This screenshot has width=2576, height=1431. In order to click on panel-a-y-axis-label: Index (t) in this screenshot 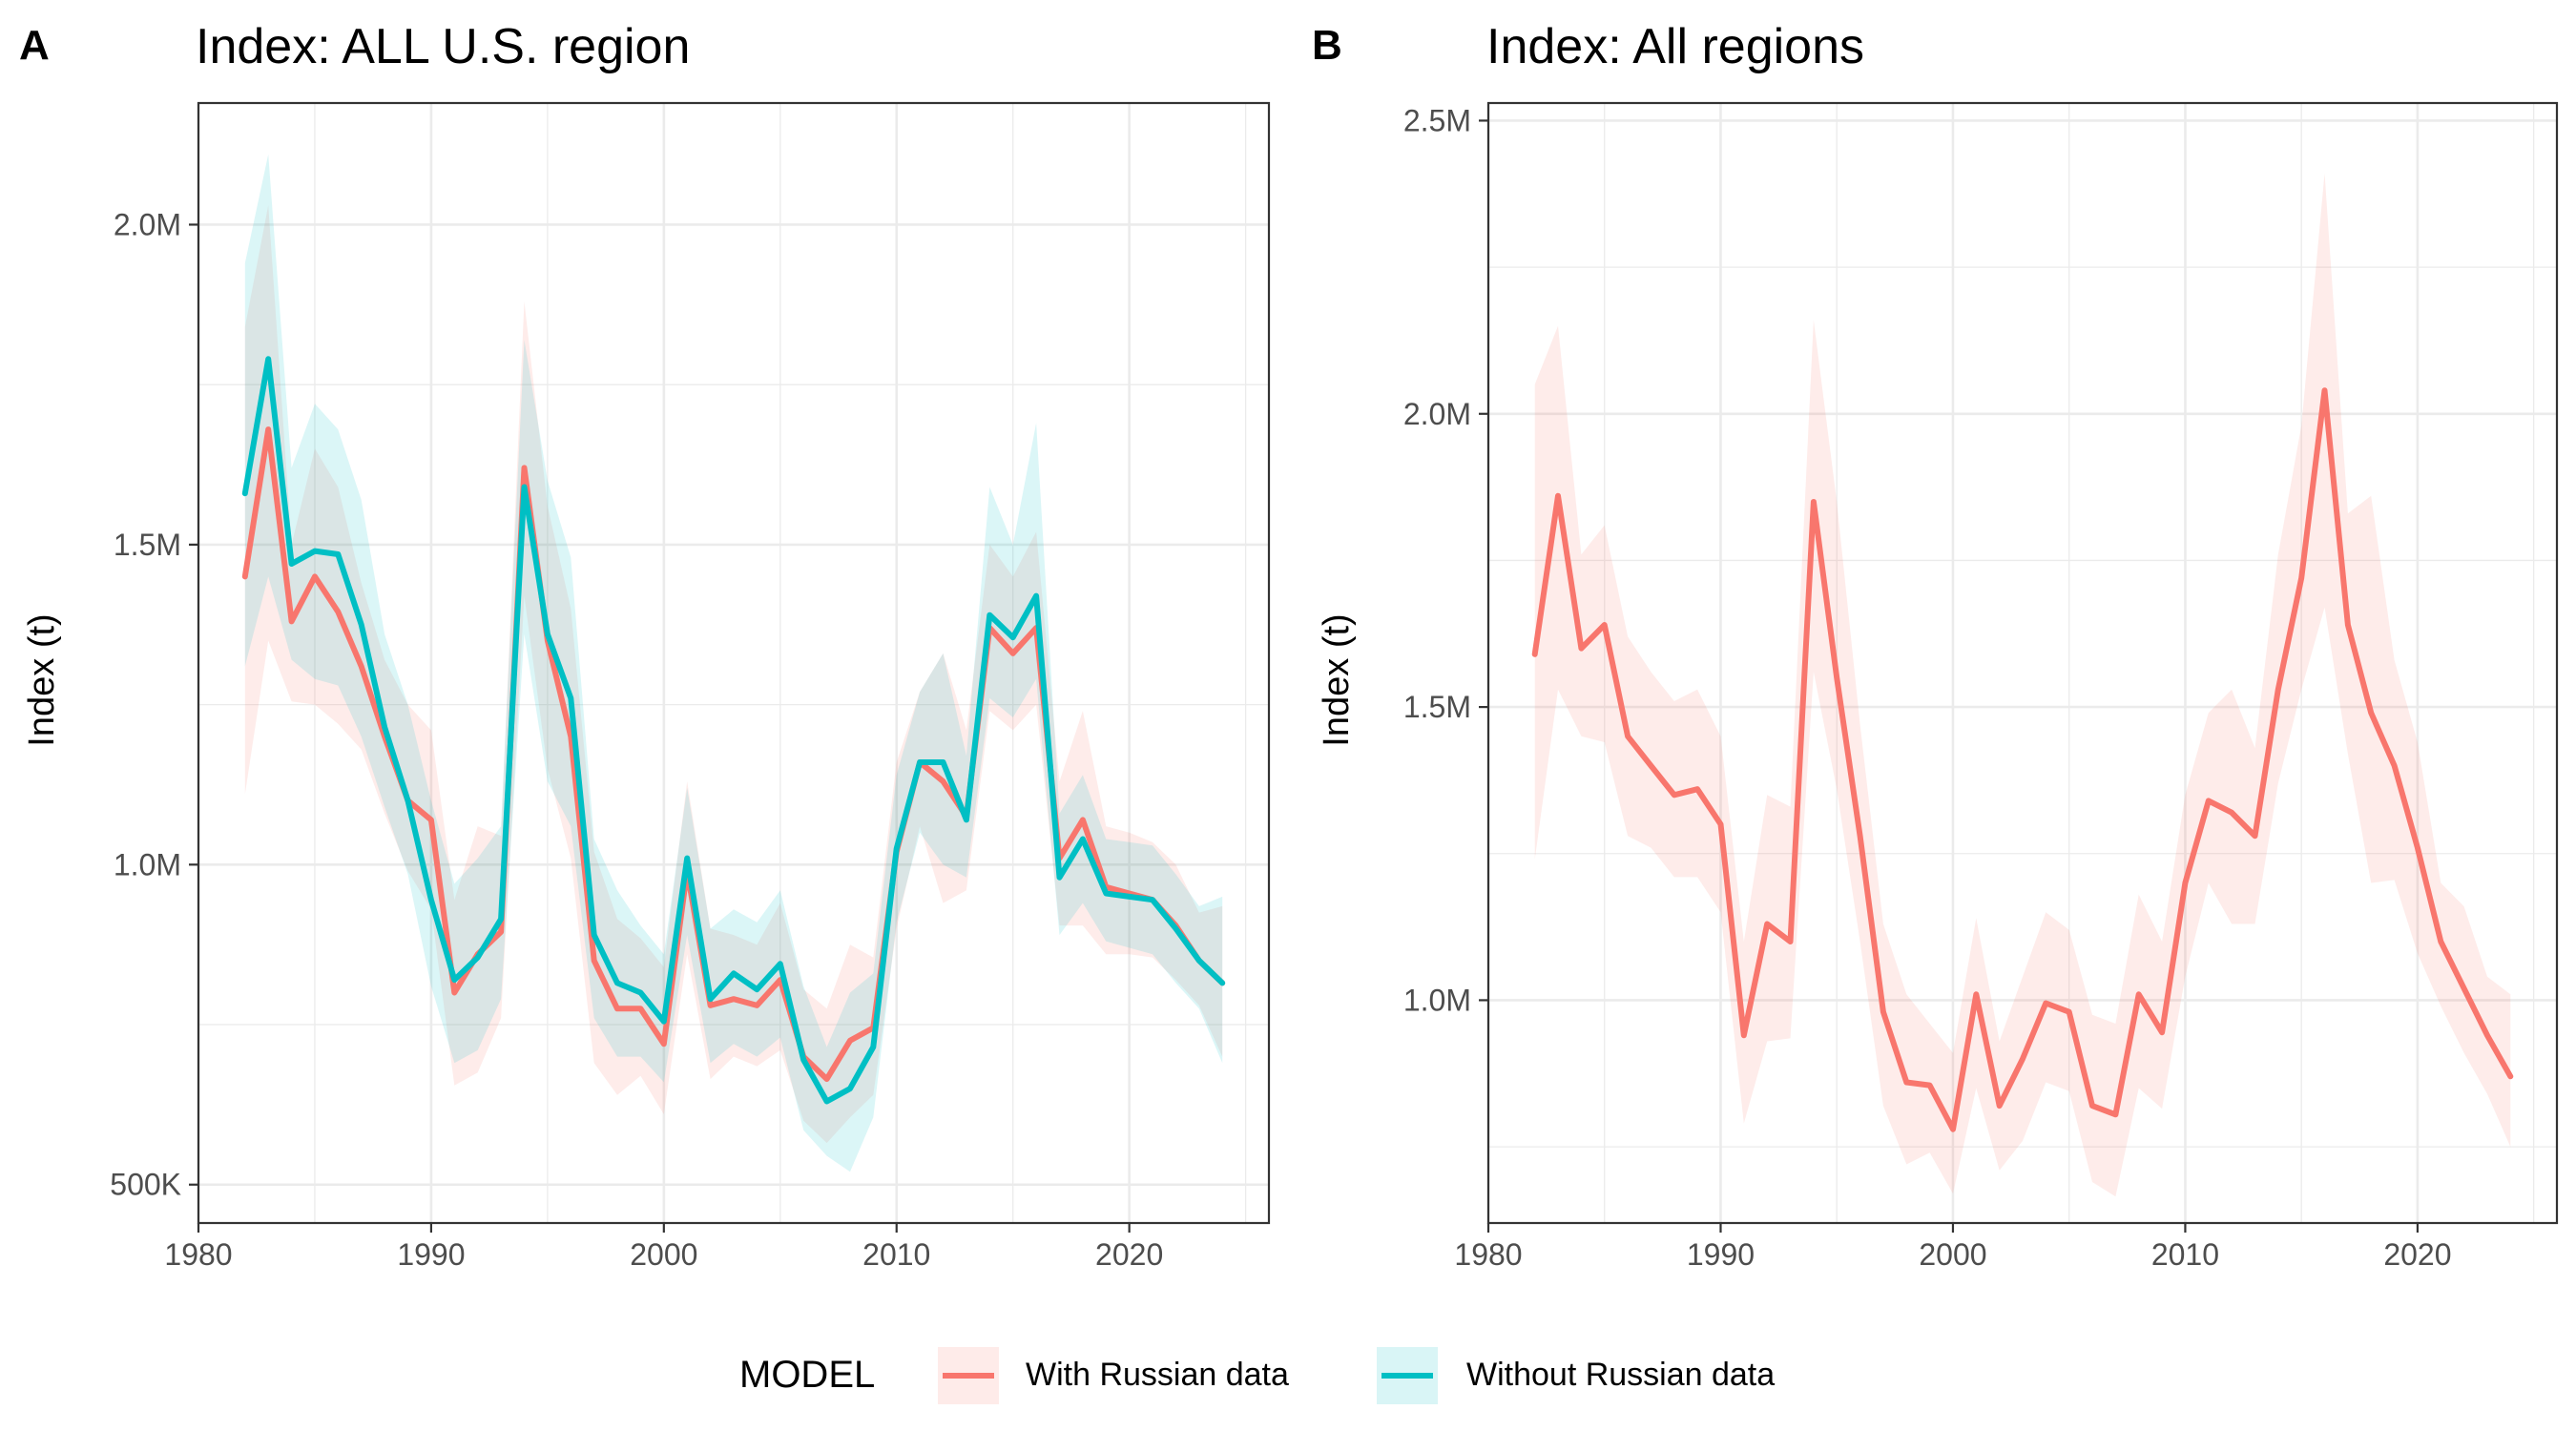, I will do `click(42, 680)`.